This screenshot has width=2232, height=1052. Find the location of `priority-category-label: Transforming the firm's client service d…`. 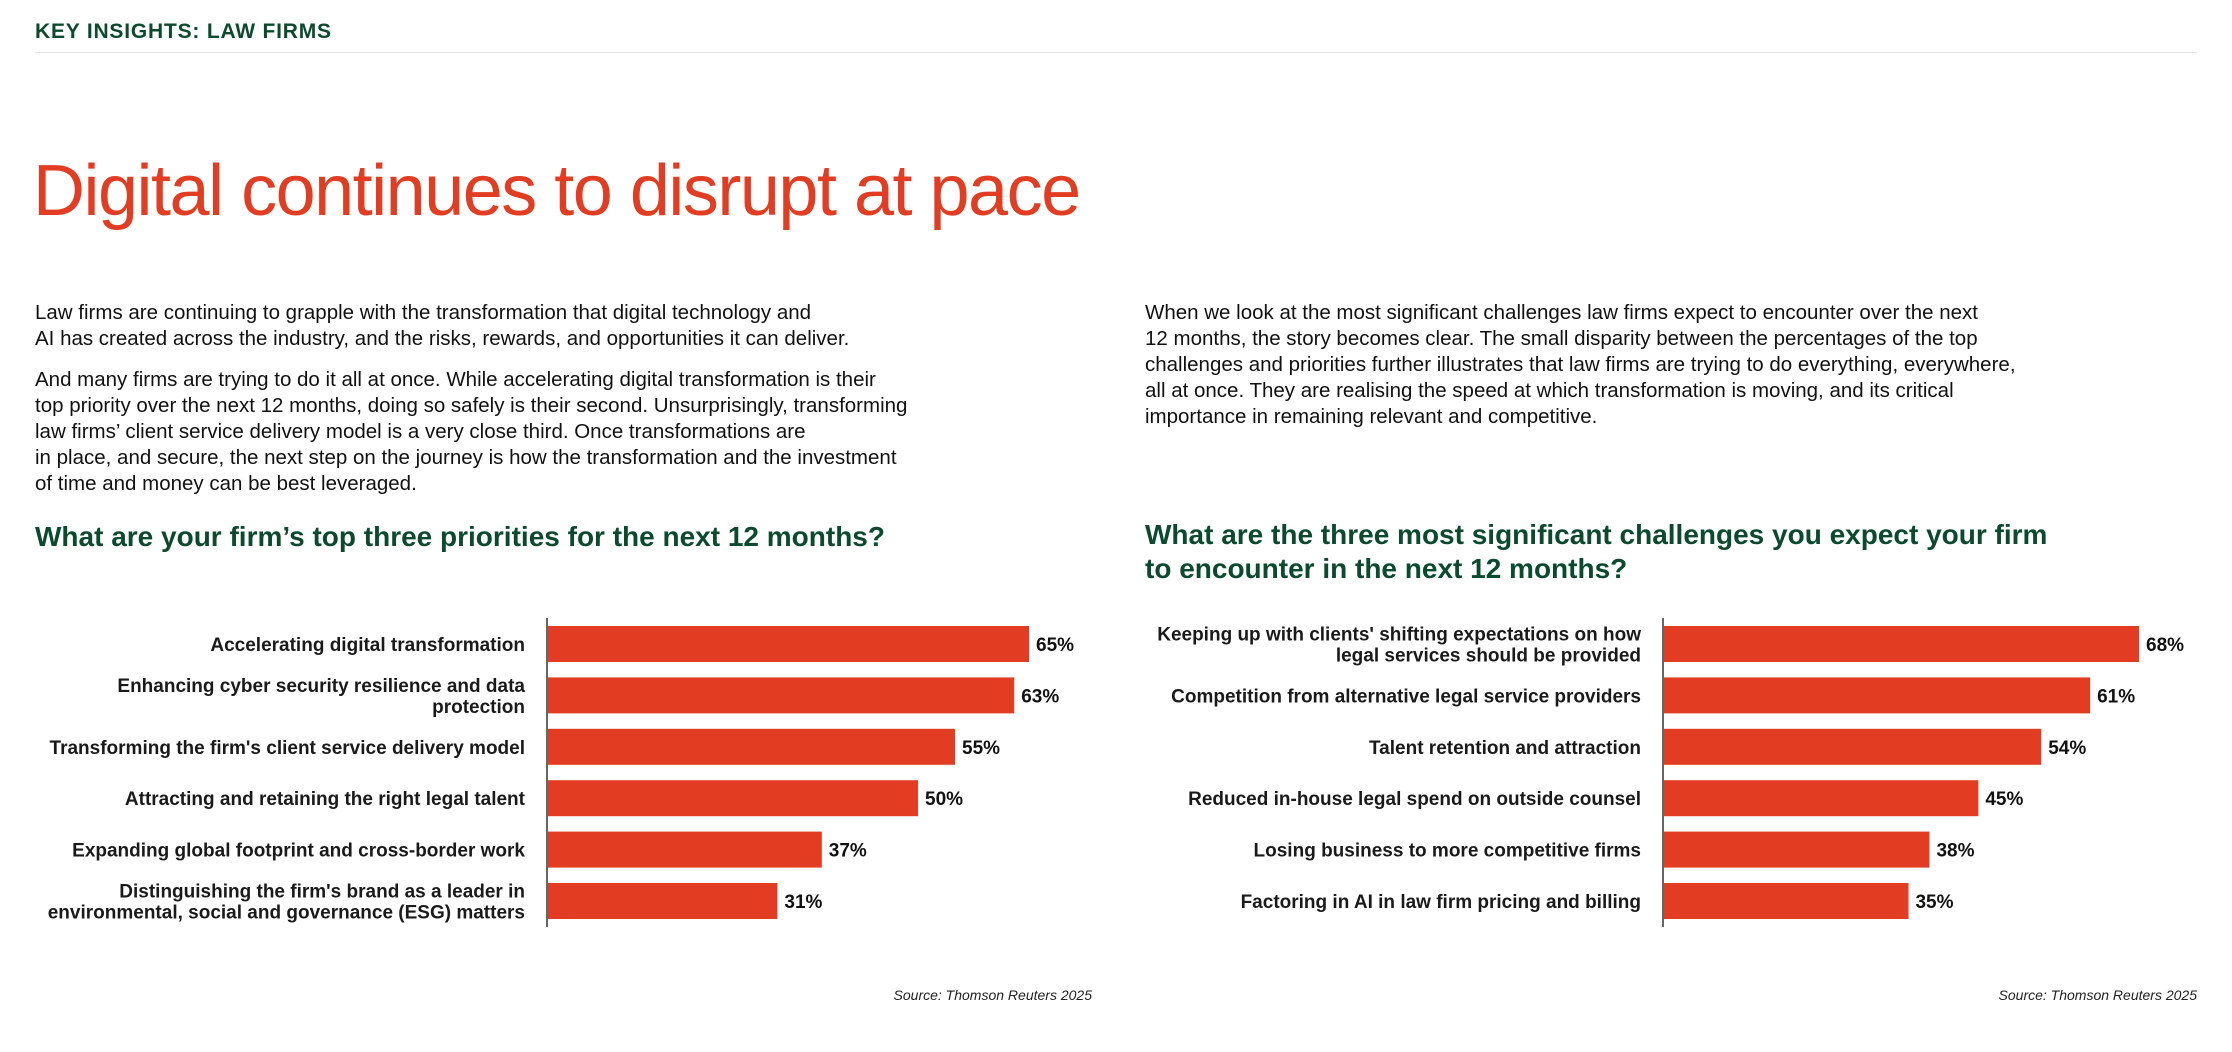

priority-category-label: Transforming the firm's client service d… is located at coordinates (287, 748).